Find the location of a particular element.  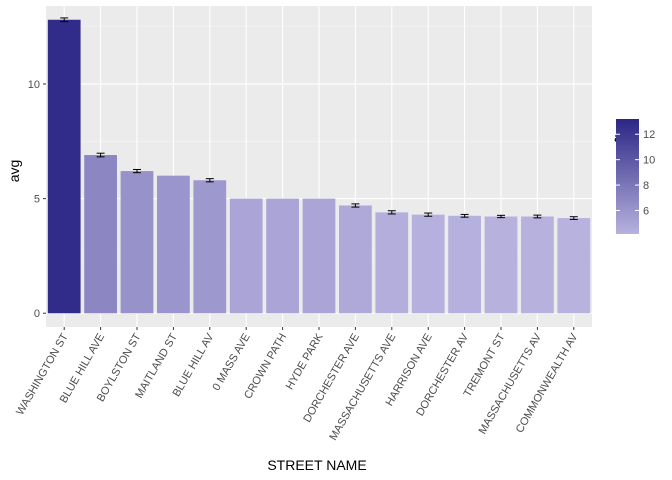

y-axis: 0 5 10 is located at coordinates (37, 199).